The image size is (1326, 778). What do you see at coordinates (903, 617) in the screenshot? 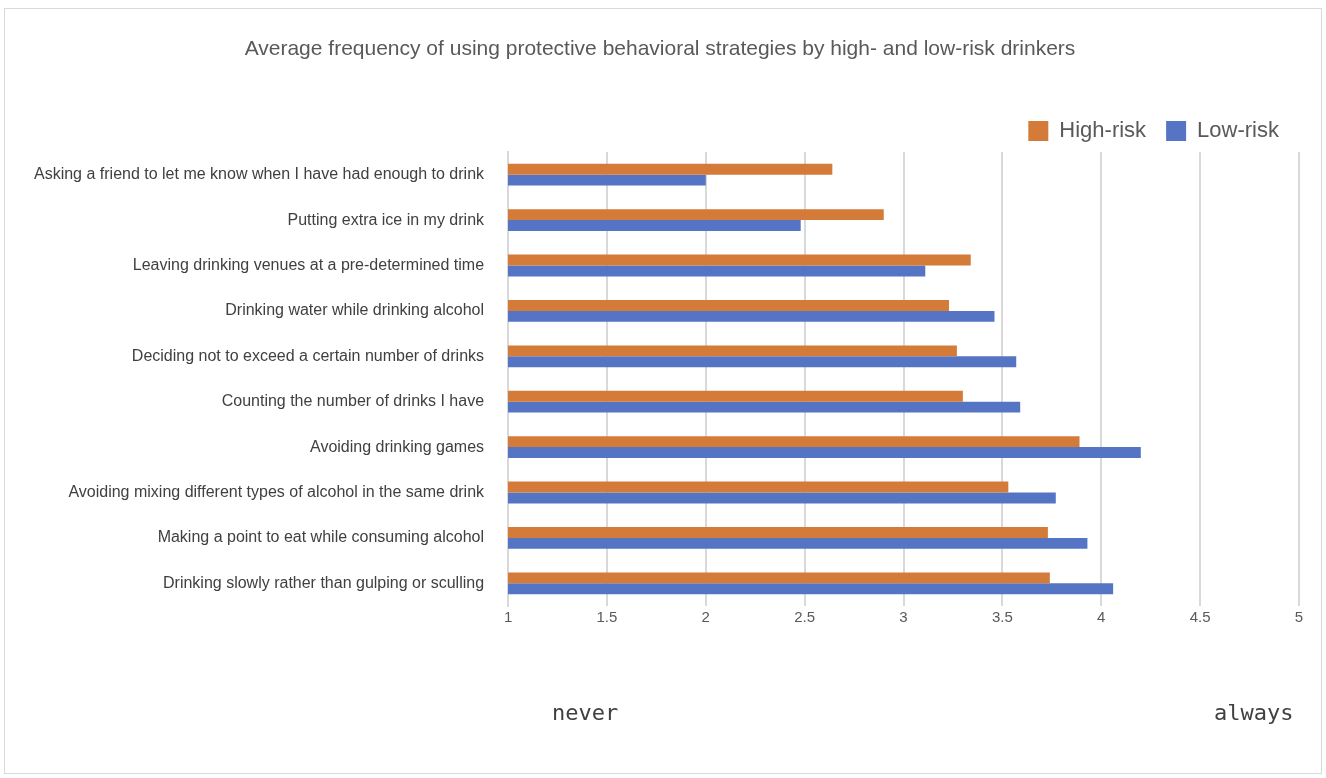
I see `x-tick-label: 3` at bounding box center [903, 617].